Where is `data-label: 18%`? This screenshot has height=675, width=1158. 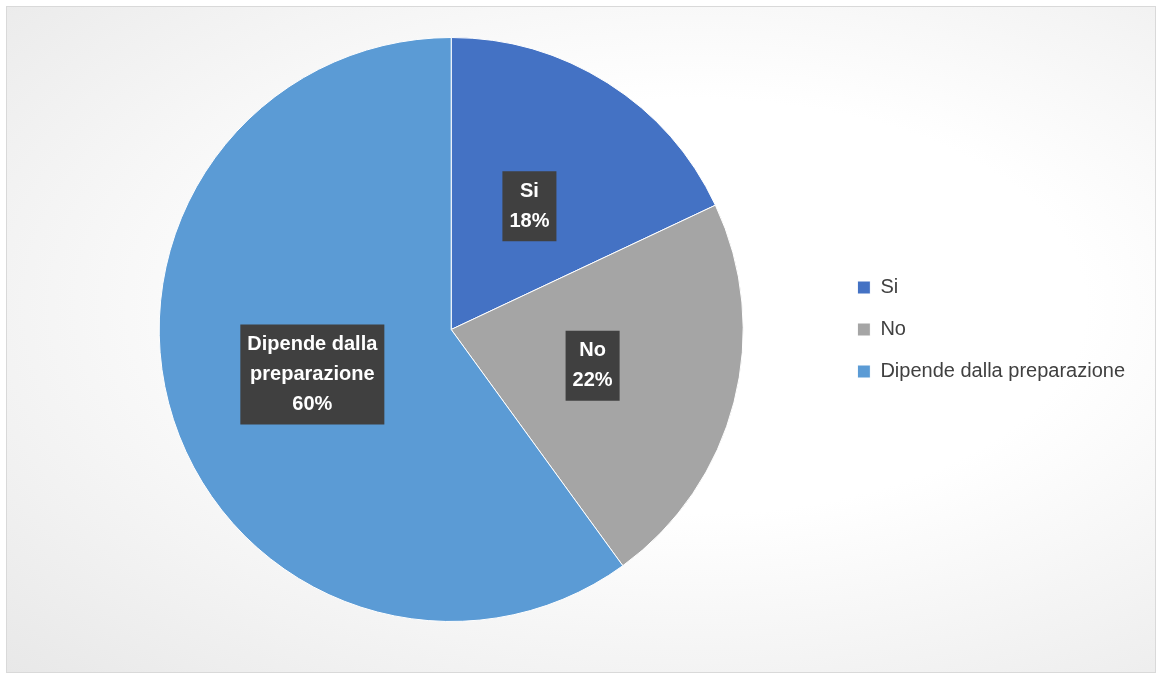
data-label: 18% is located at coordinates (529, 219).